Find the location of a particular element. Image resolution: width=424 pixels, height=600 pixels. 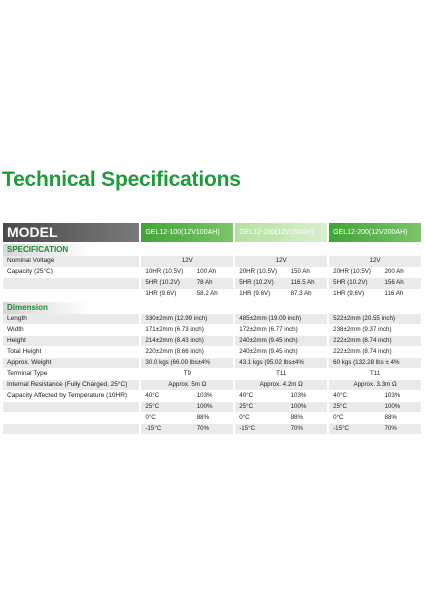

table-cell: 60 kgs (132.28 lbs ± 4% is located at coordinates (375, 362).